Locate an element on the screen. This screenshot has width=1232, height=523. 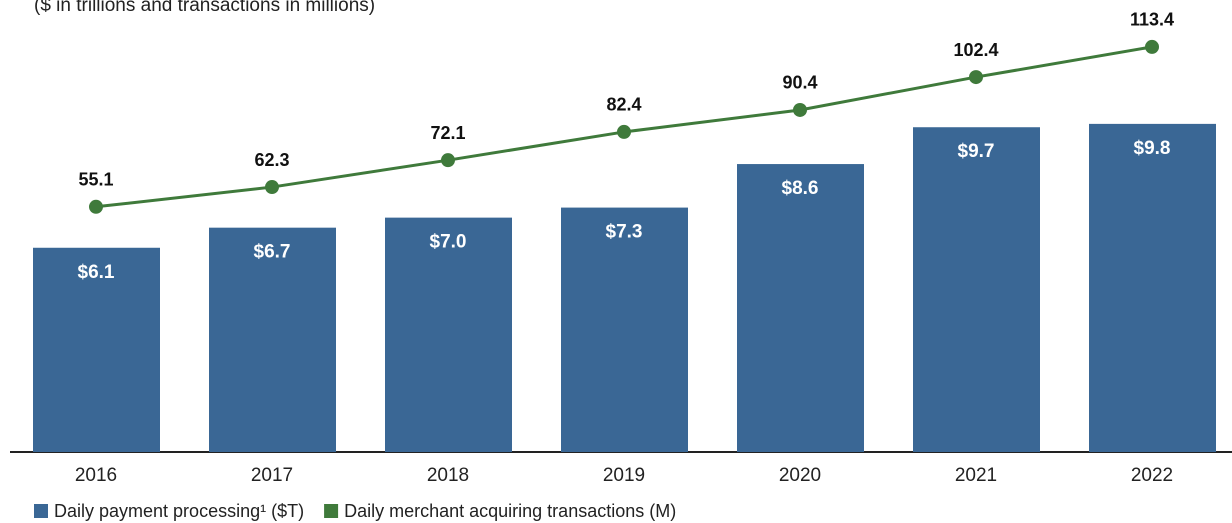
line-value-label: 55.1 is located at coordinates (95, 180).